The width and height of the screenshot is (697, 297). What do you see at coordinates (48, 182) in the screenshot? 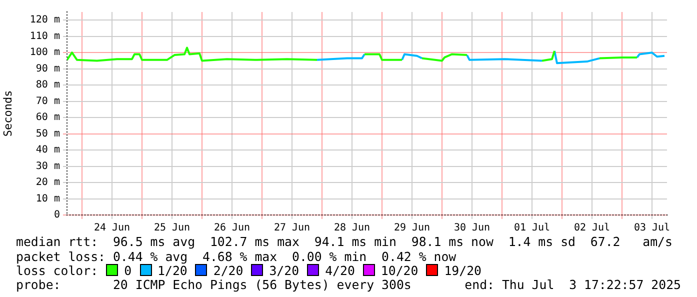
I see `y-tick-label: 20 m` at bounding box center [48, 182].